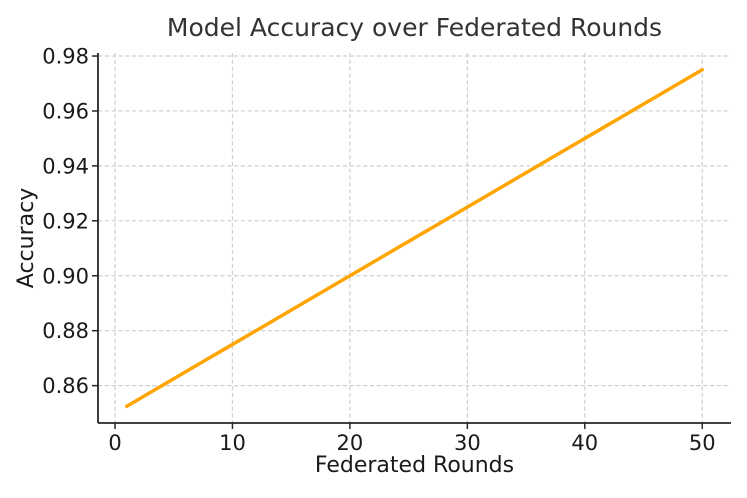 The height and width of the screenshot is (498, 747). Describe the element at coordinates (584, 443) in the screenshot. I see `x-tick-label: 40` at that location.